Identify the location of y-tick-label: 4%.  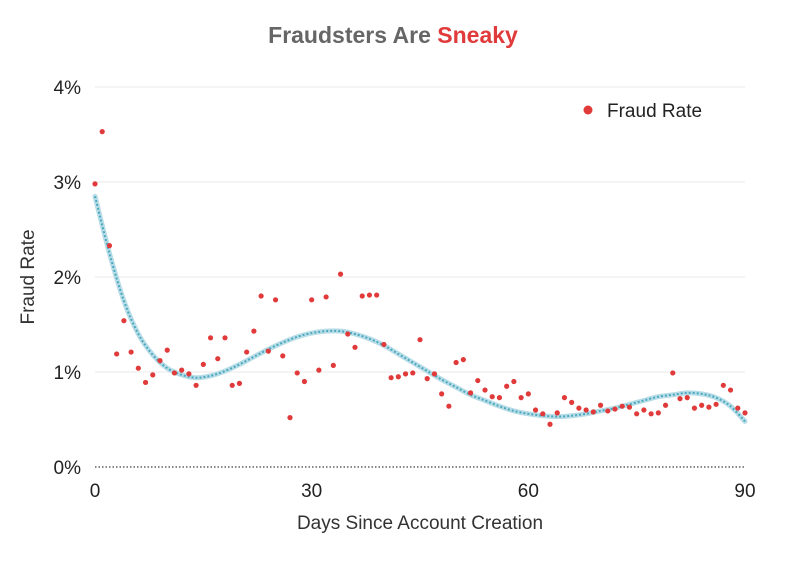
(68, 88).